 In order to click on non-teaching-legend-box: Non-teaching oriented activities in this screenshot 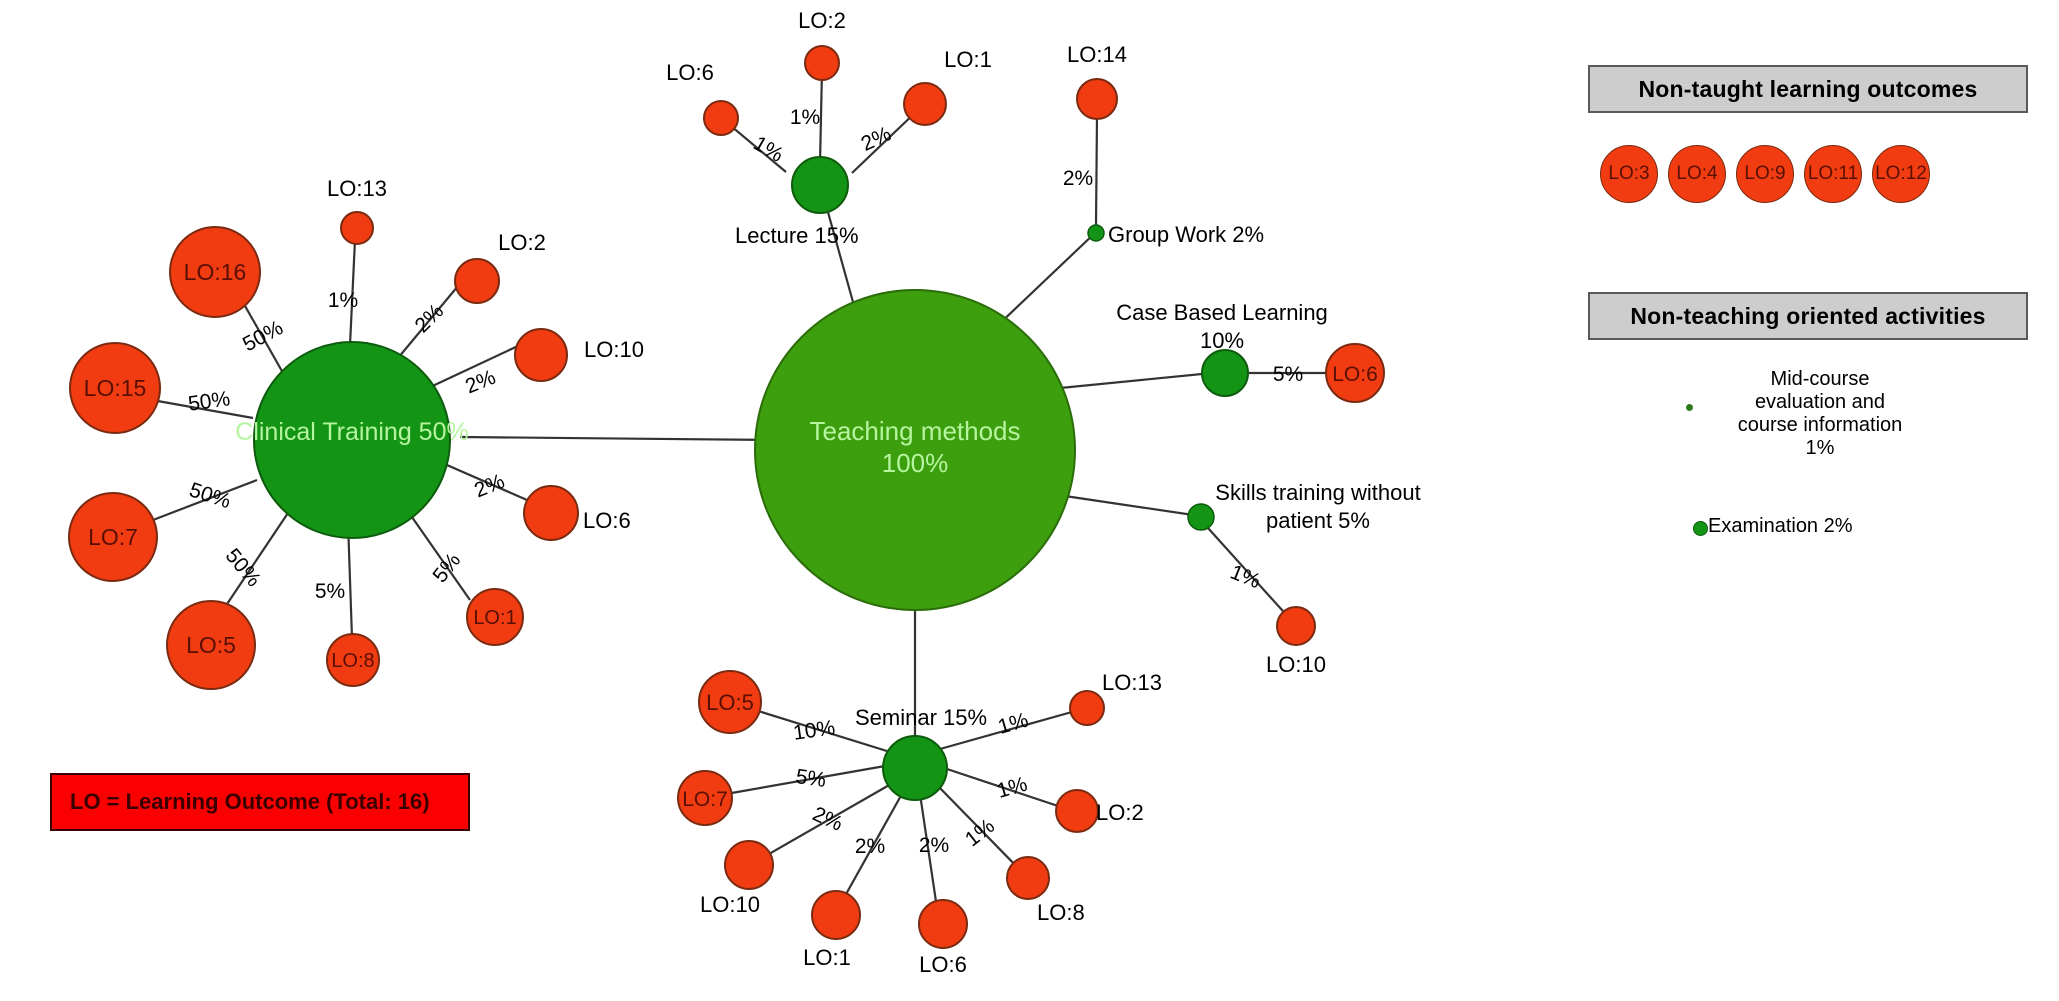, I will do `click(1808, 316)`.